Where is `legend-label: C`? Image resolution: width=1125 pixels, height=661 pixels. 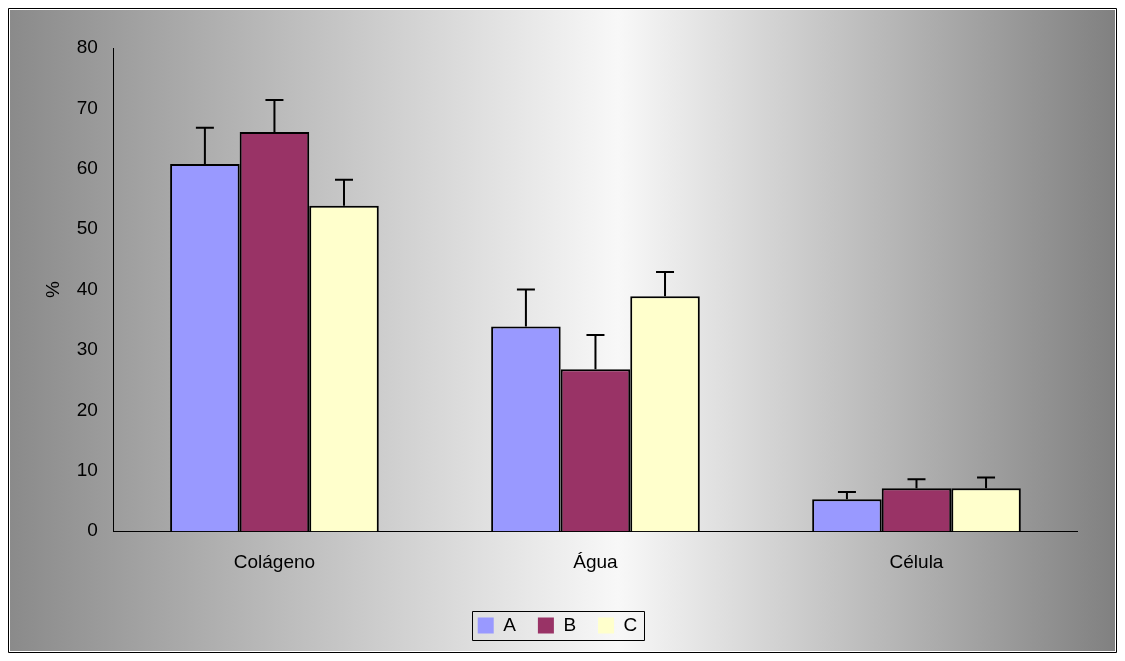 legend-label: C is located at coordinates (630, 624).